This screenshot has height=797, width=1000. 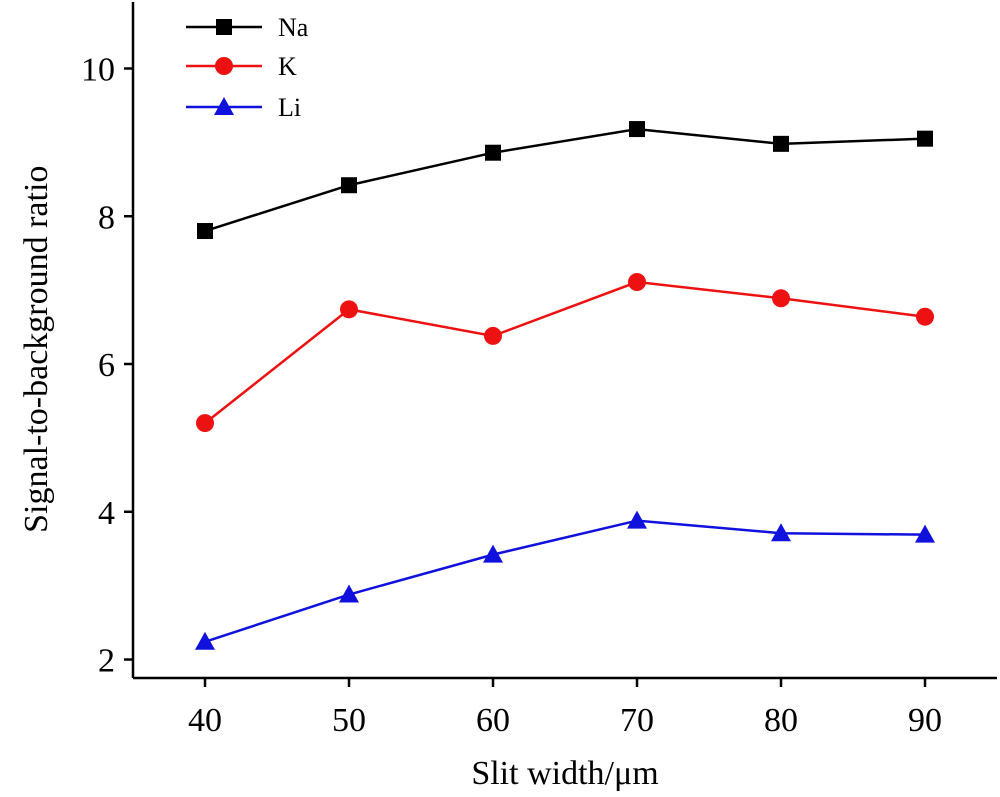 I want to click on series-line-li, so click(x=565, y=581).